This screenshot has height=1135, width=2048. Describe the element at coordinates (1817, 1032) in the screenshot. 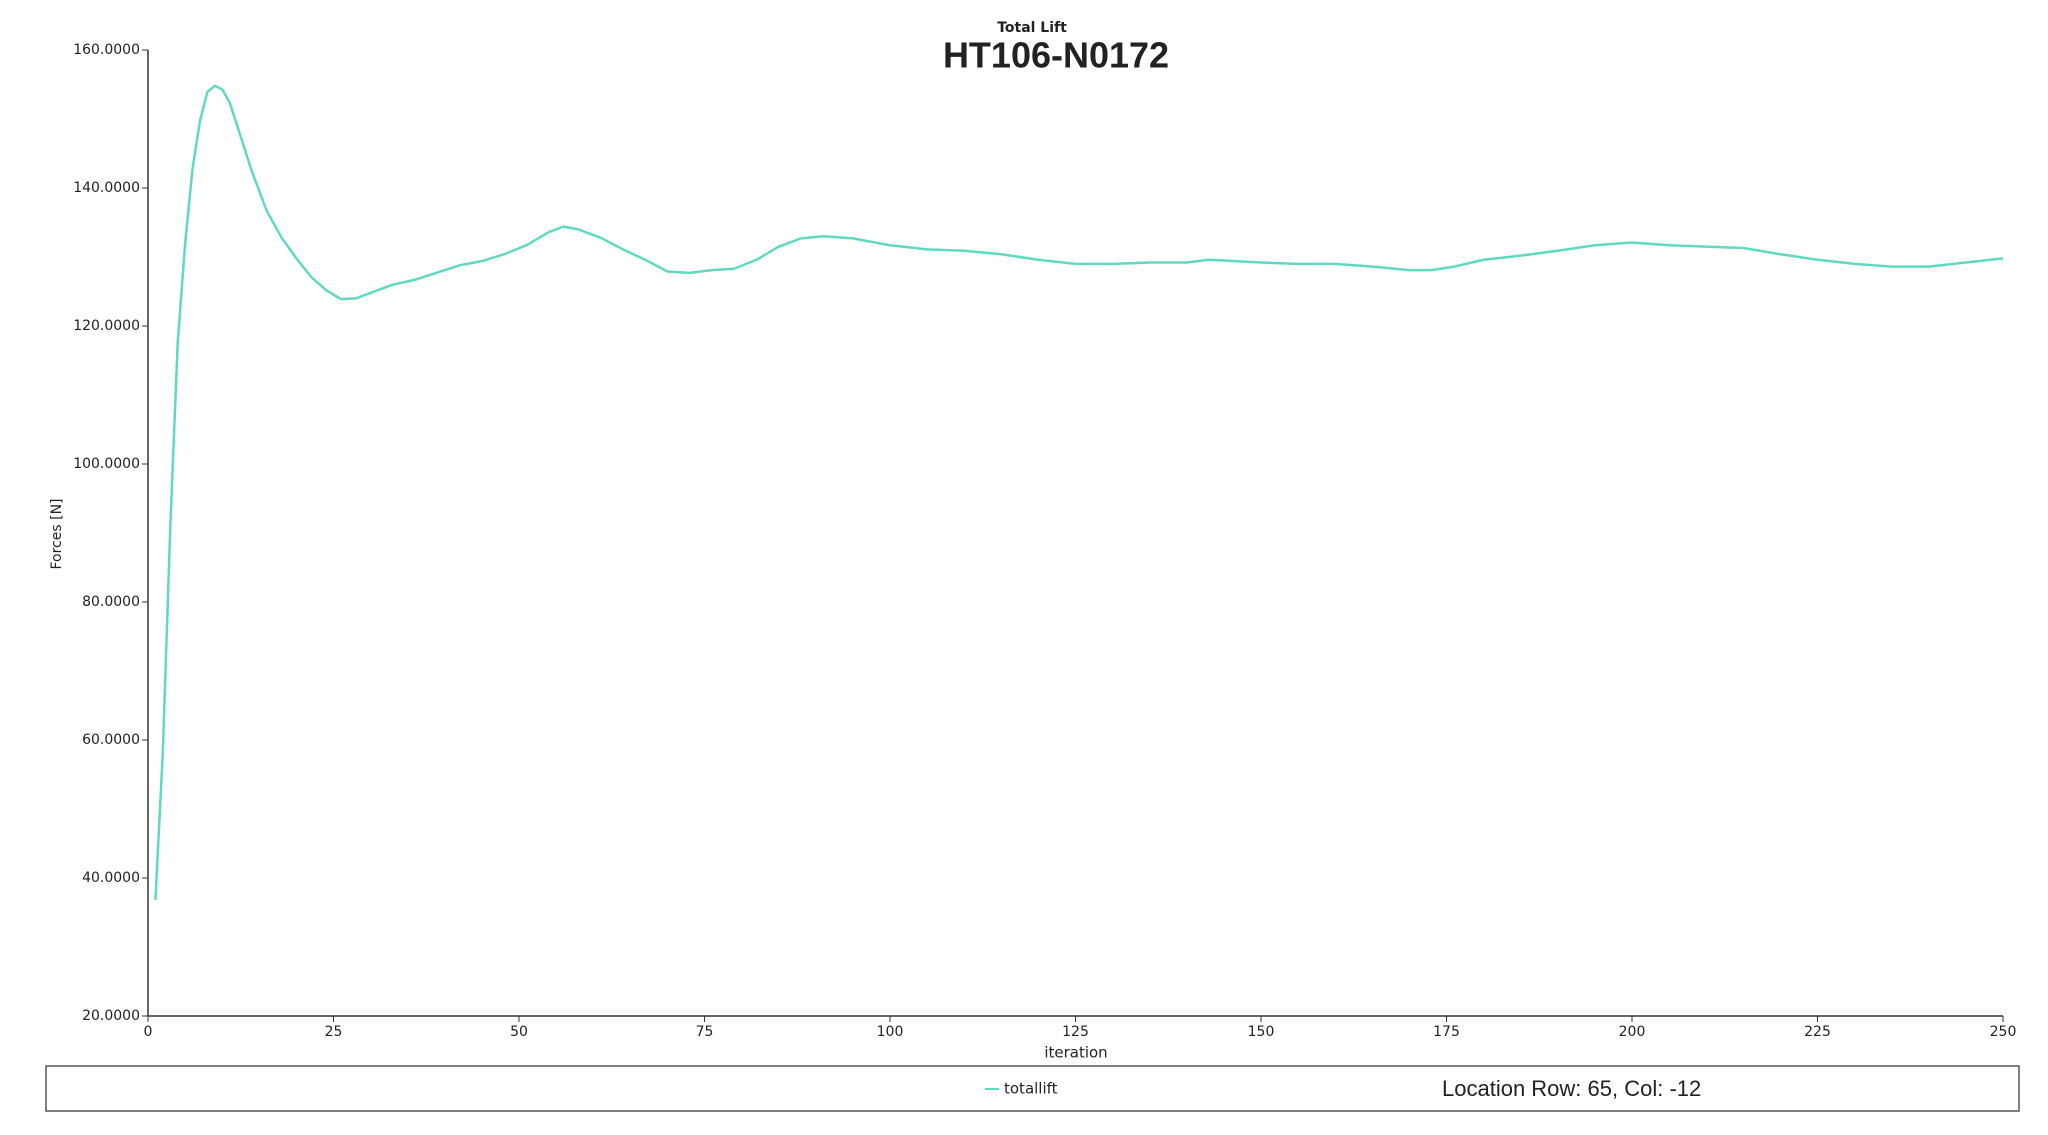

I see `x-tick-label: 225` at that location.